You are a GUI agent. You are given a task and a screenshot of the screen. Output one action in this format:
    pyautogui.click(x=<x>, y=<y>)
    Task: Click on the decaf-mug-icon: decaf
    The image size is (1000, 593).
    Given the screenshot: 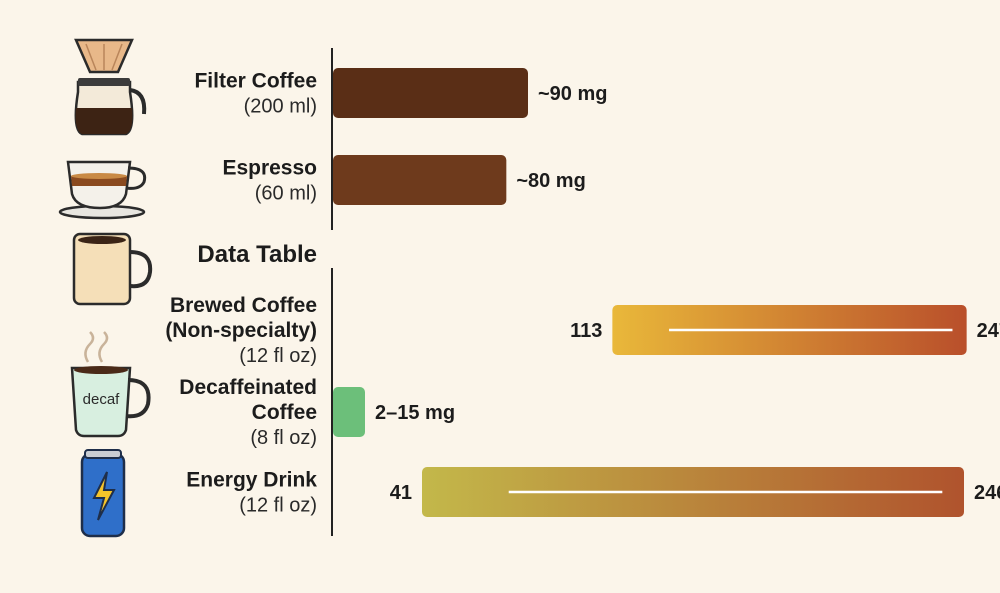 What is the action you would take?
    pyautogui.click(x=110, y=384)
    